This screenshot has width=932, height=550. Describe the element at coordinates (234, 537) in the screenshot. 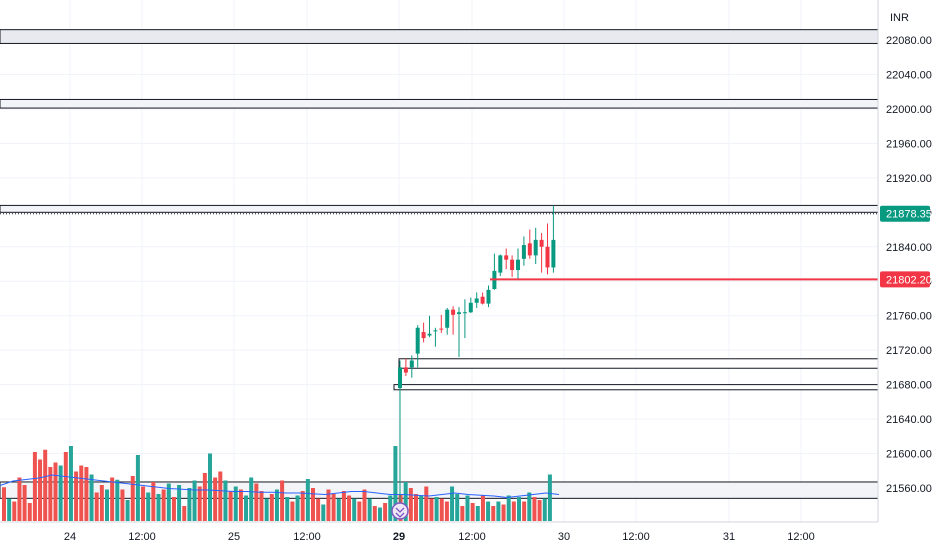

I see `time-tick-label: 25` at that location.